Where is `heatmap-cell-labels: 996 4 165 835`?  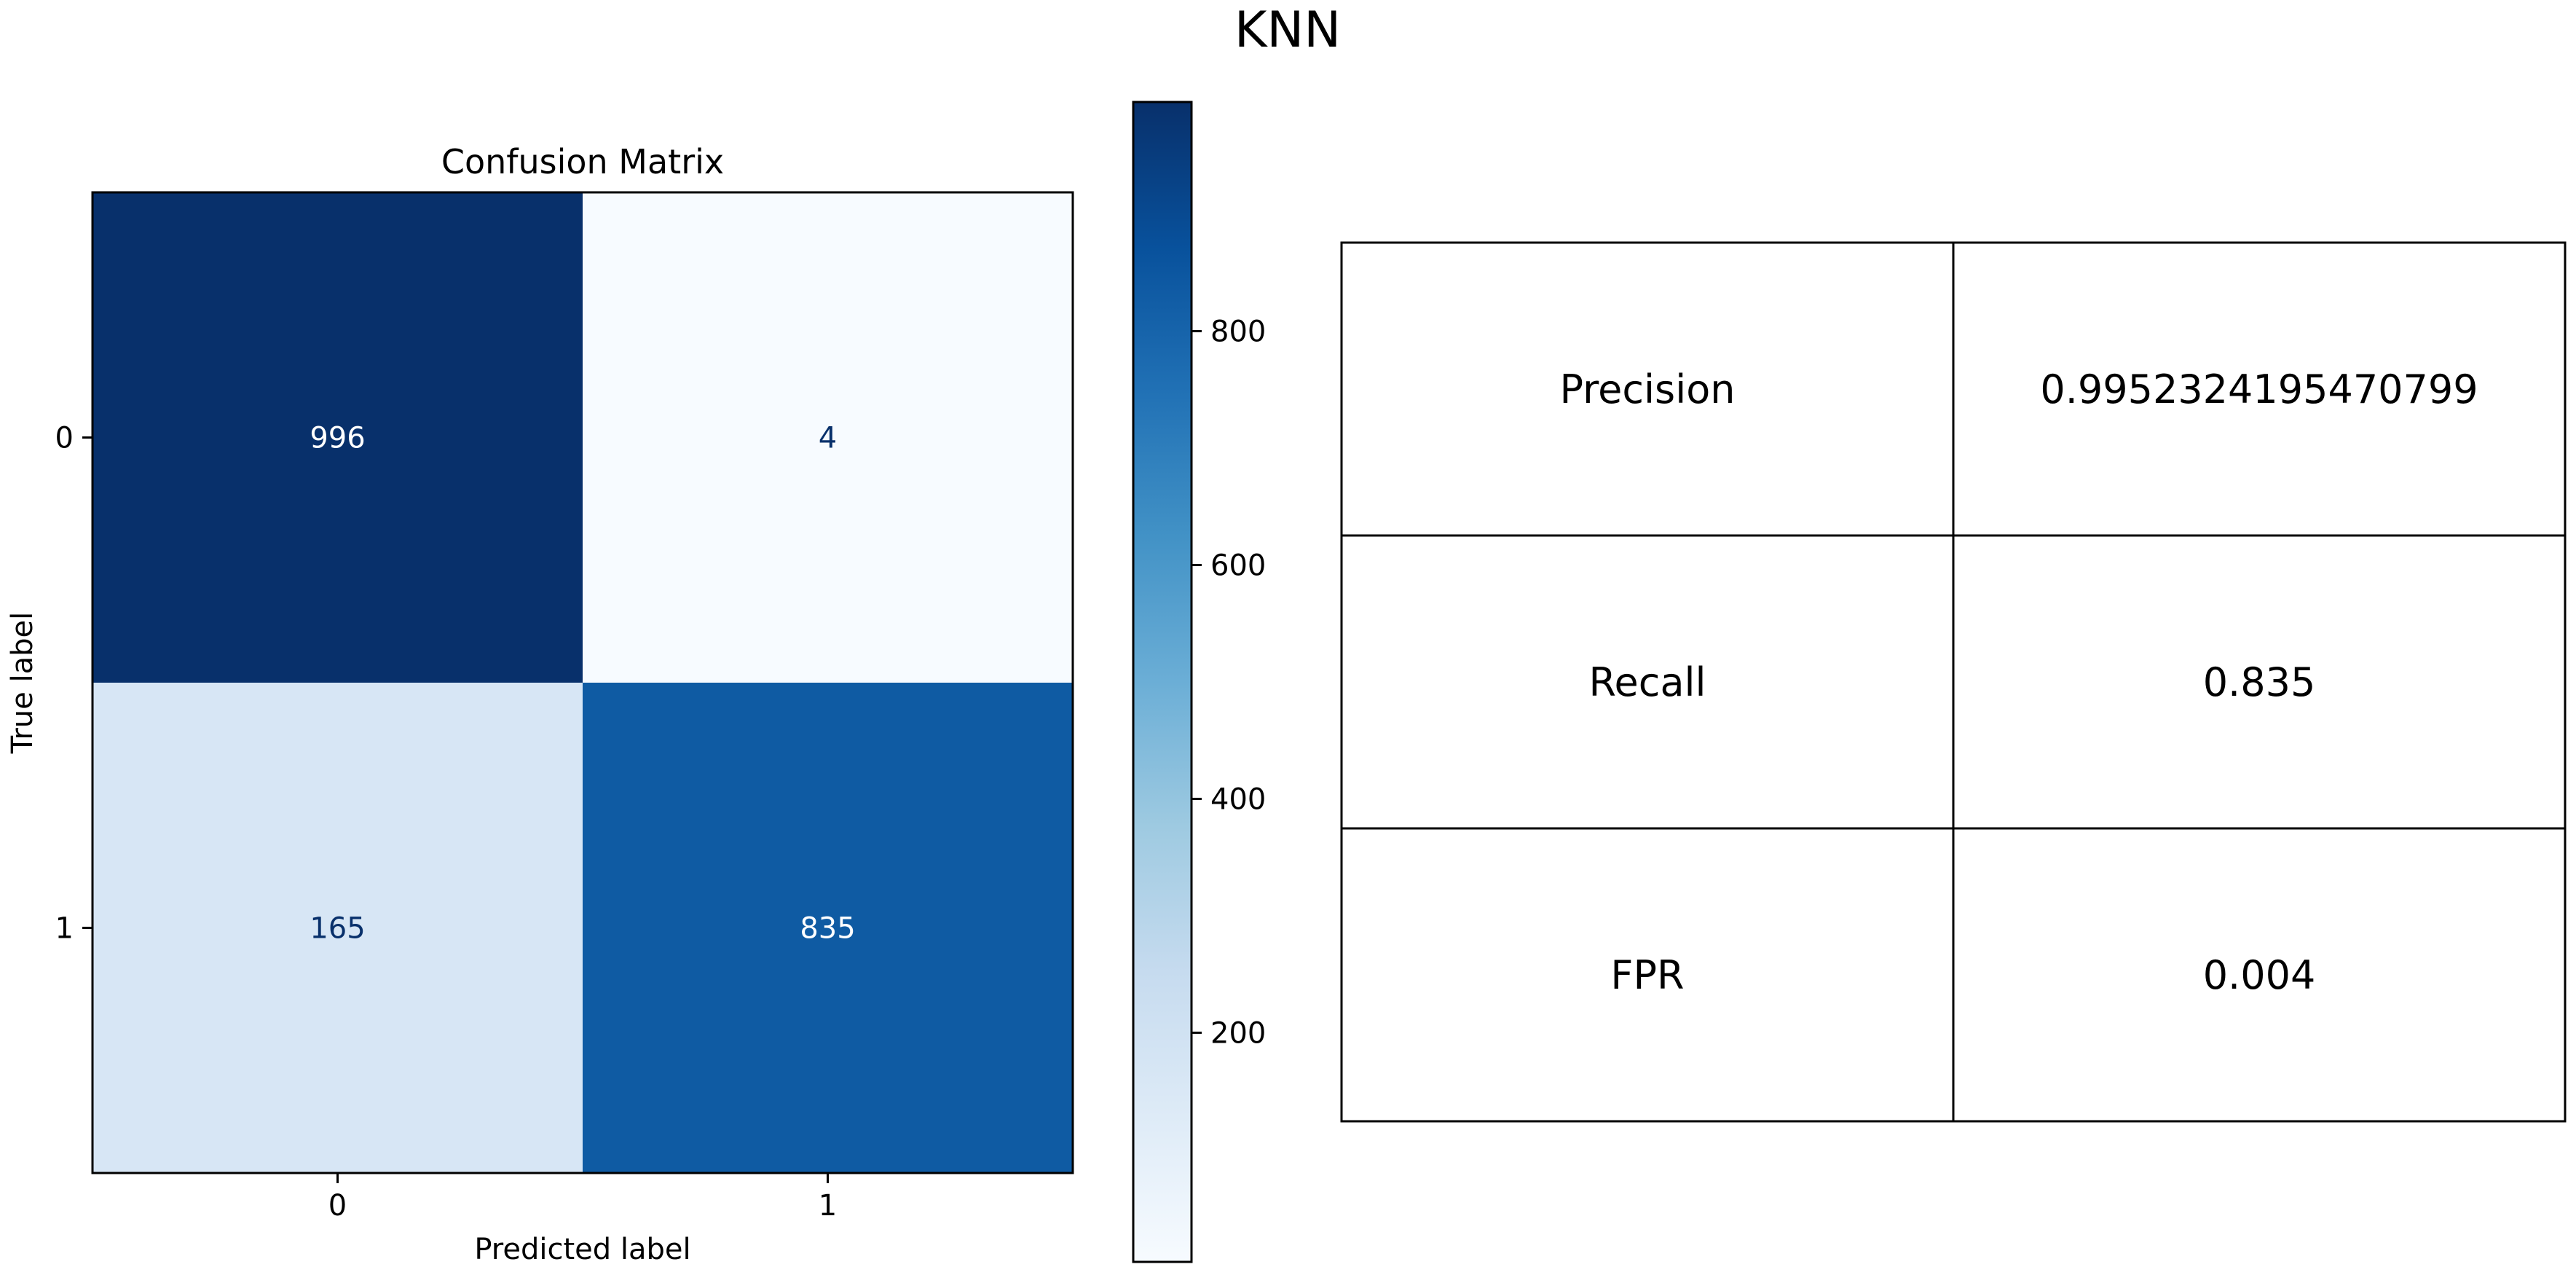 heatmap-cell-labels: 996 4 165 835 is located at coordinates (582, 684).